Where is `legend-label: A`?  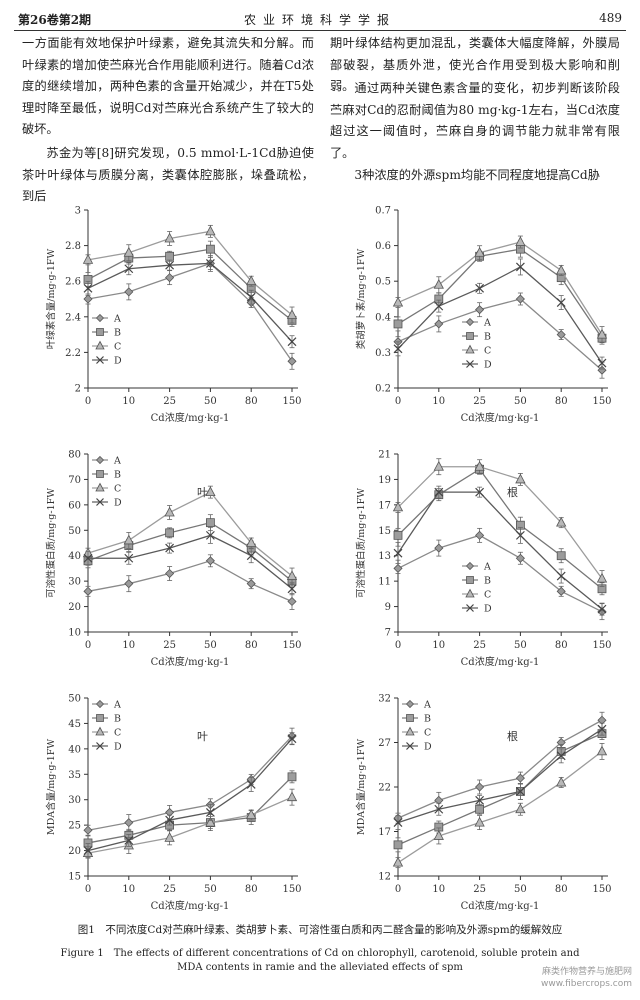 legend-label: A is located at coordinates (117, 461).